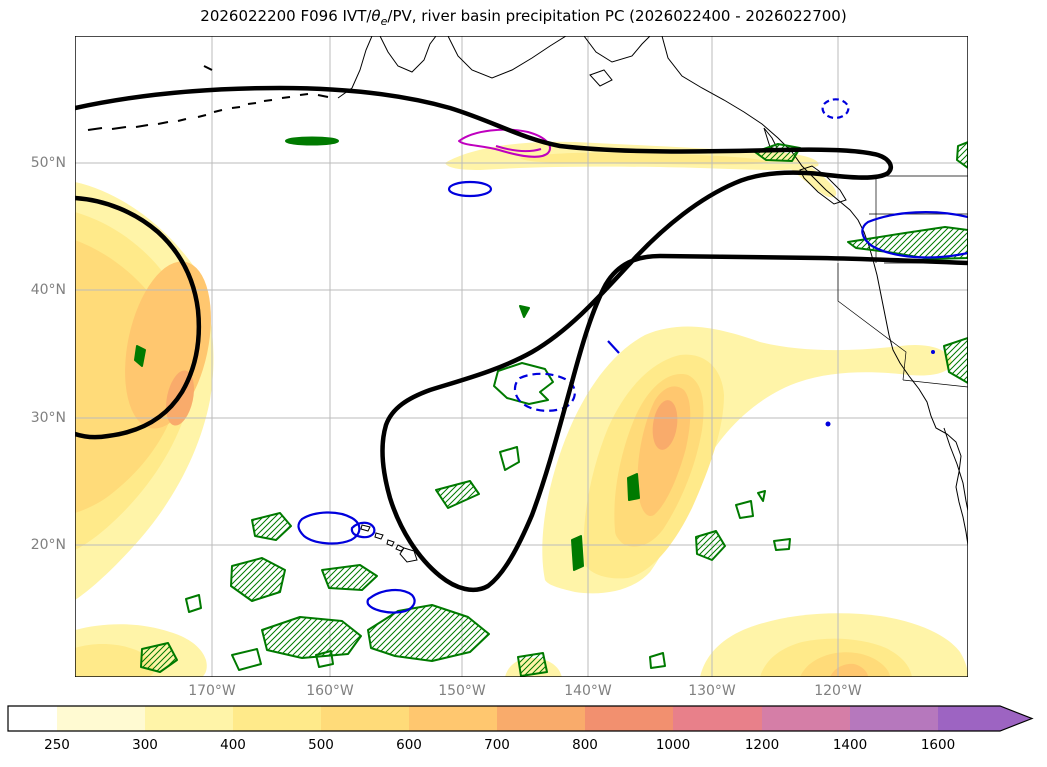 This screenshot has height=767, width=1047. I want to click on colorbar-tick-label: 250, so click(57, 745).